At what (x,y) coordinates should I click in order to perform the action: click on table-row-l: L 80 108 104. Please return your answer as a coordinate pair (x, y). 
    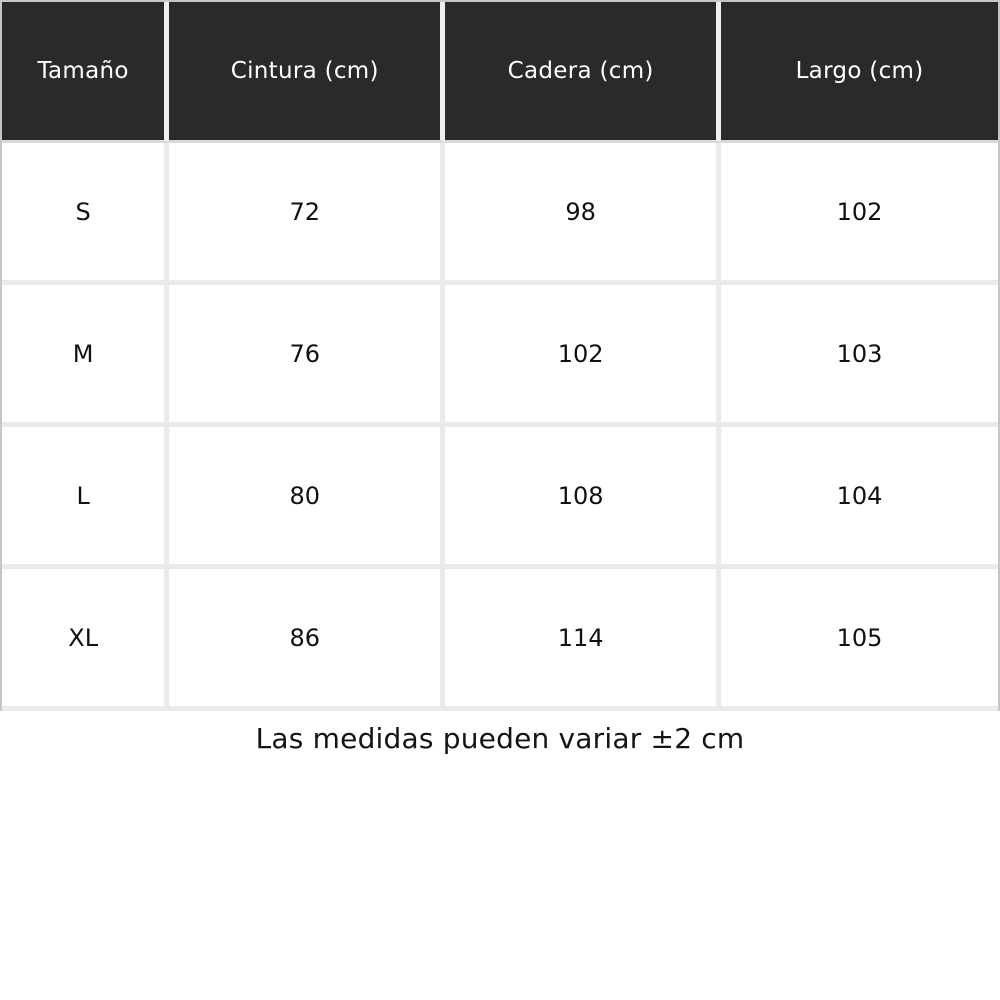
    Looking at the image, I should click on (500, 498).